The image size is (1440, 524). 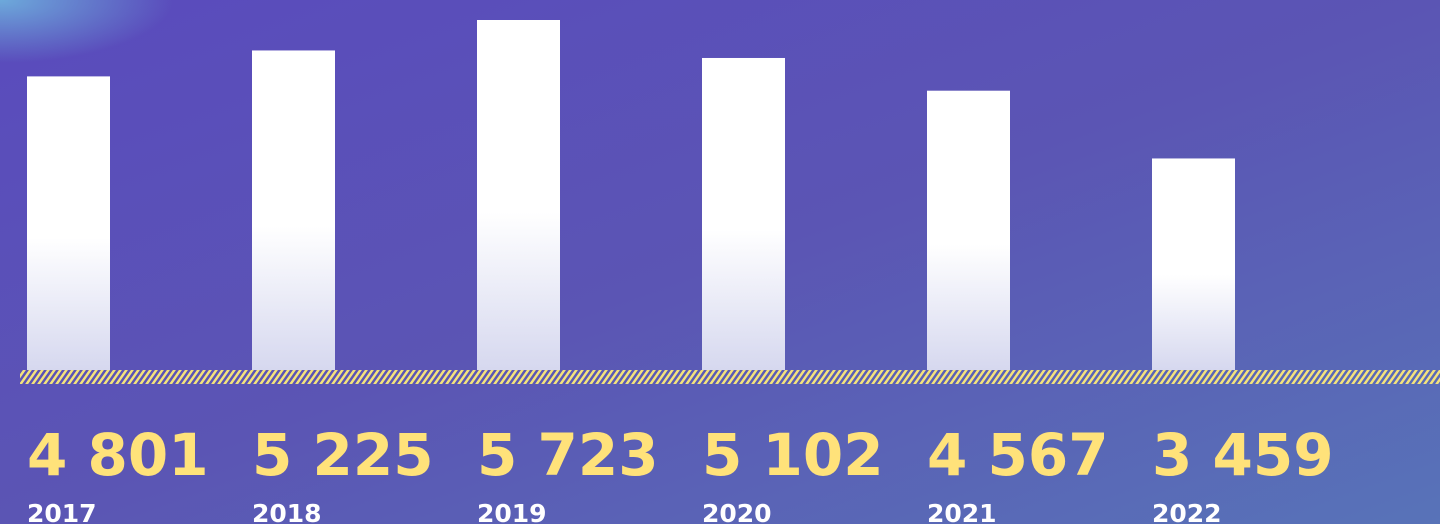 What do you see at coordinates (512, 511) in the screenshot?
I see `x-tick-label: 2019` at bounding box center [512, 511].